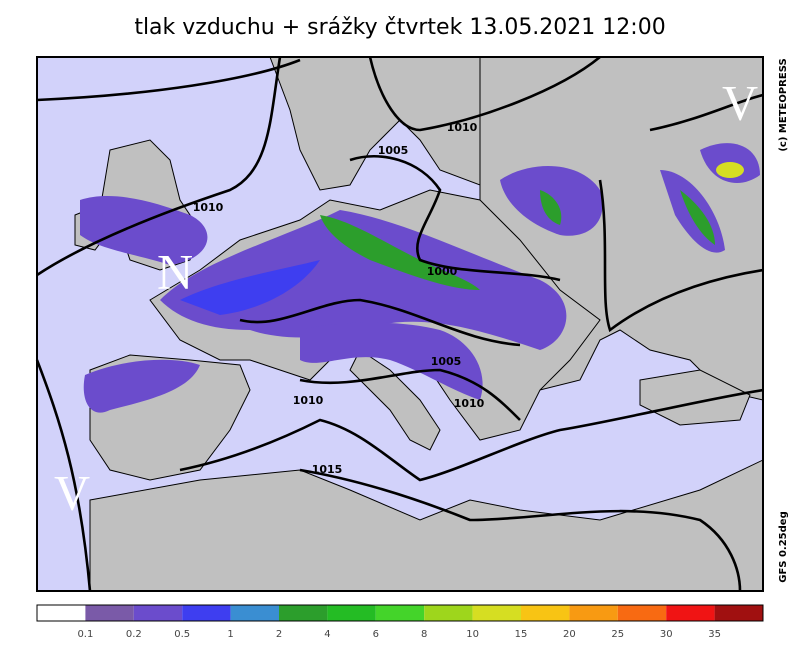  Describe the element at coordinates (521, 634) in the screenshot. I see `legend-label: 15` at that location.